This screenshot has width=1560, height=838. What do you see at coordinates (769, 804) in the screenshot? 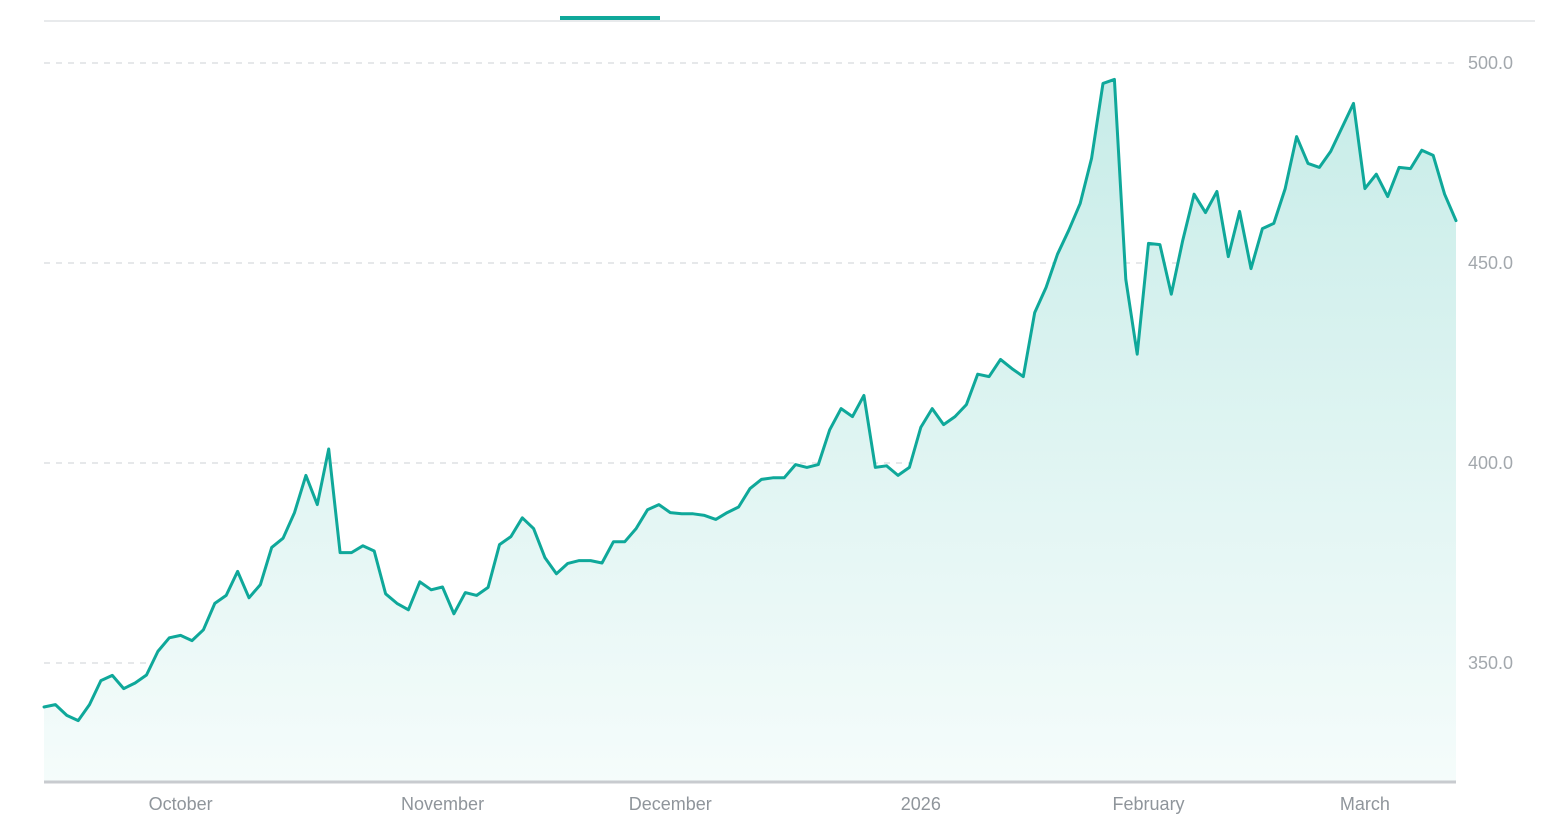
I see `x-axis-ticks: October November December 2026 February March` at bounding box center [769, 804].